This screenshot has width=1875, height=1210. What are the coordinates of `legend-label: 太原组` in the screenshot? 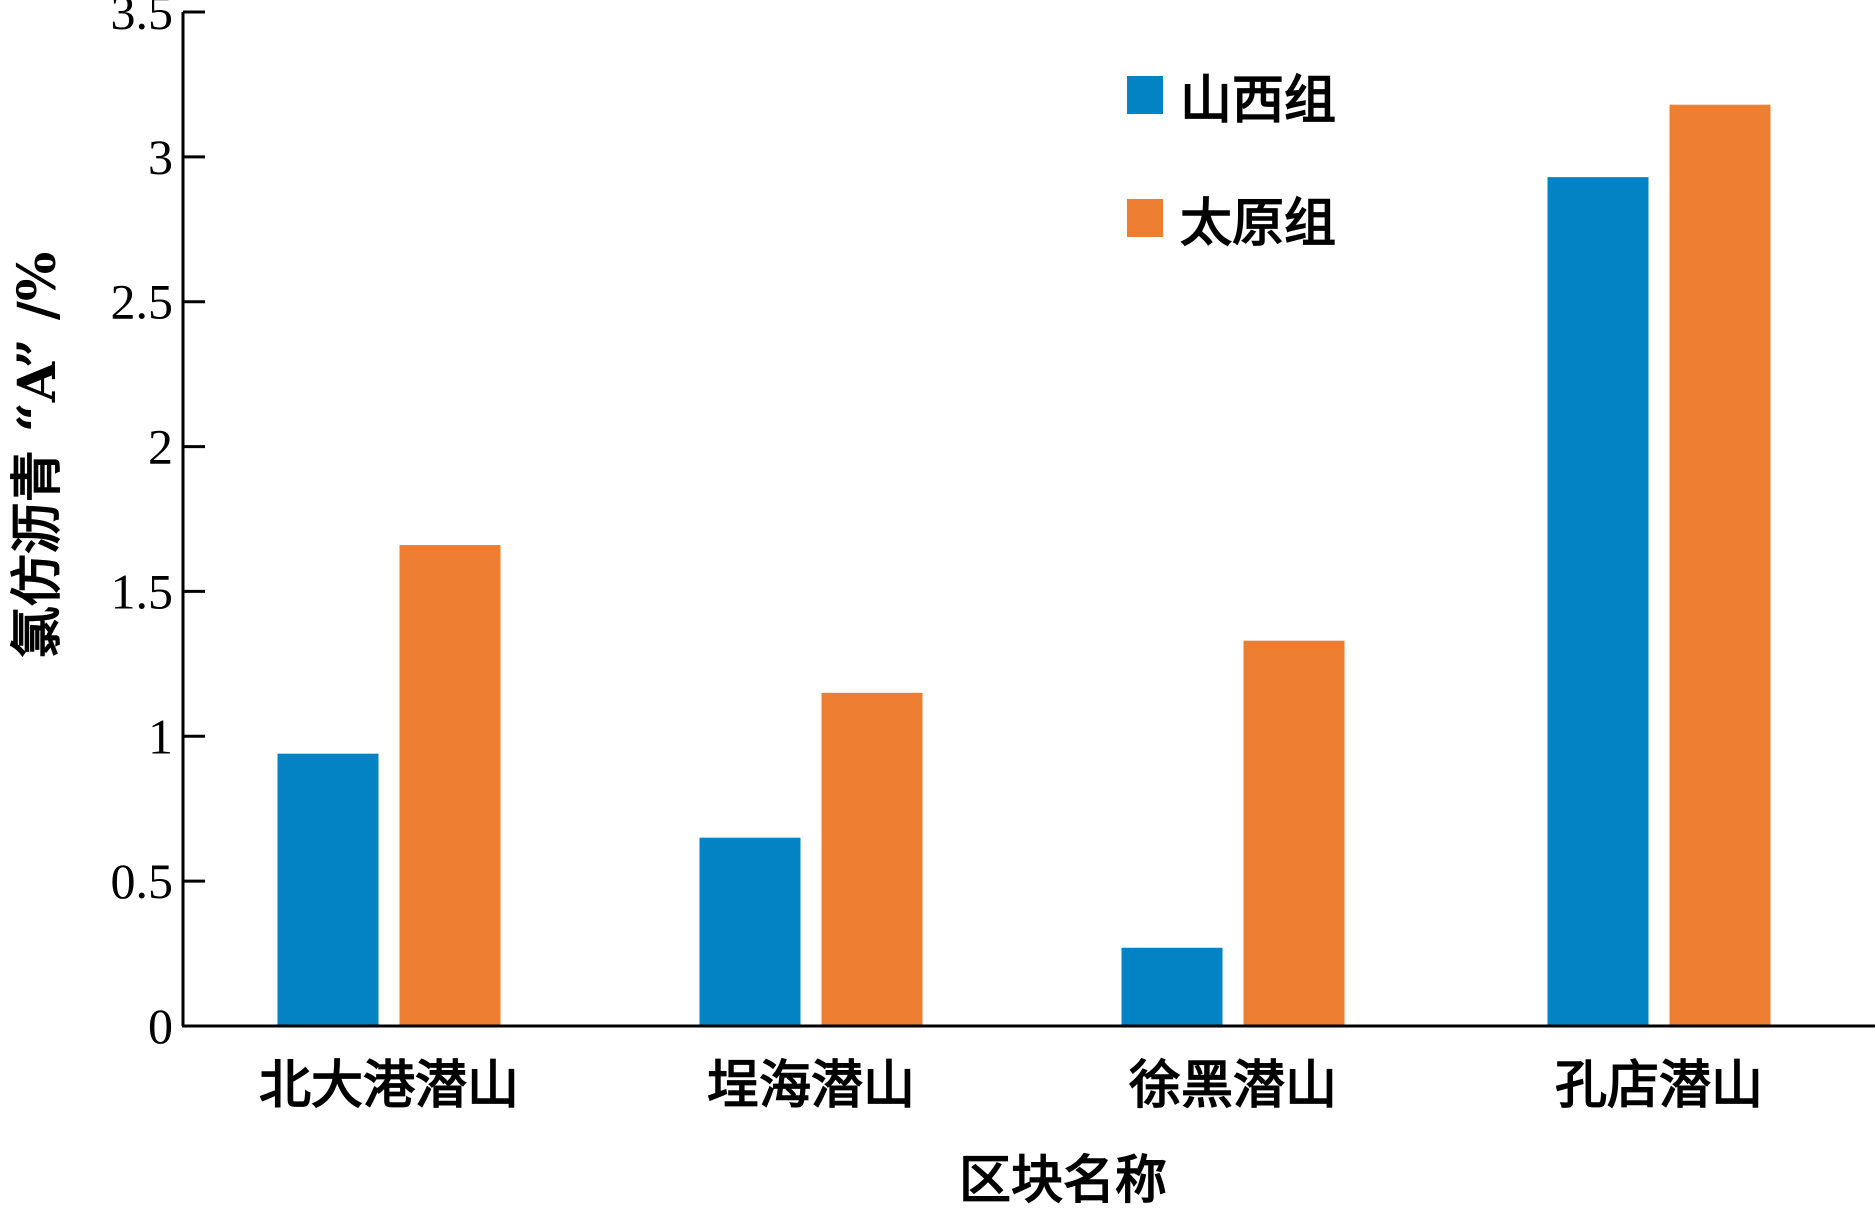 It's located at (1258, 223).